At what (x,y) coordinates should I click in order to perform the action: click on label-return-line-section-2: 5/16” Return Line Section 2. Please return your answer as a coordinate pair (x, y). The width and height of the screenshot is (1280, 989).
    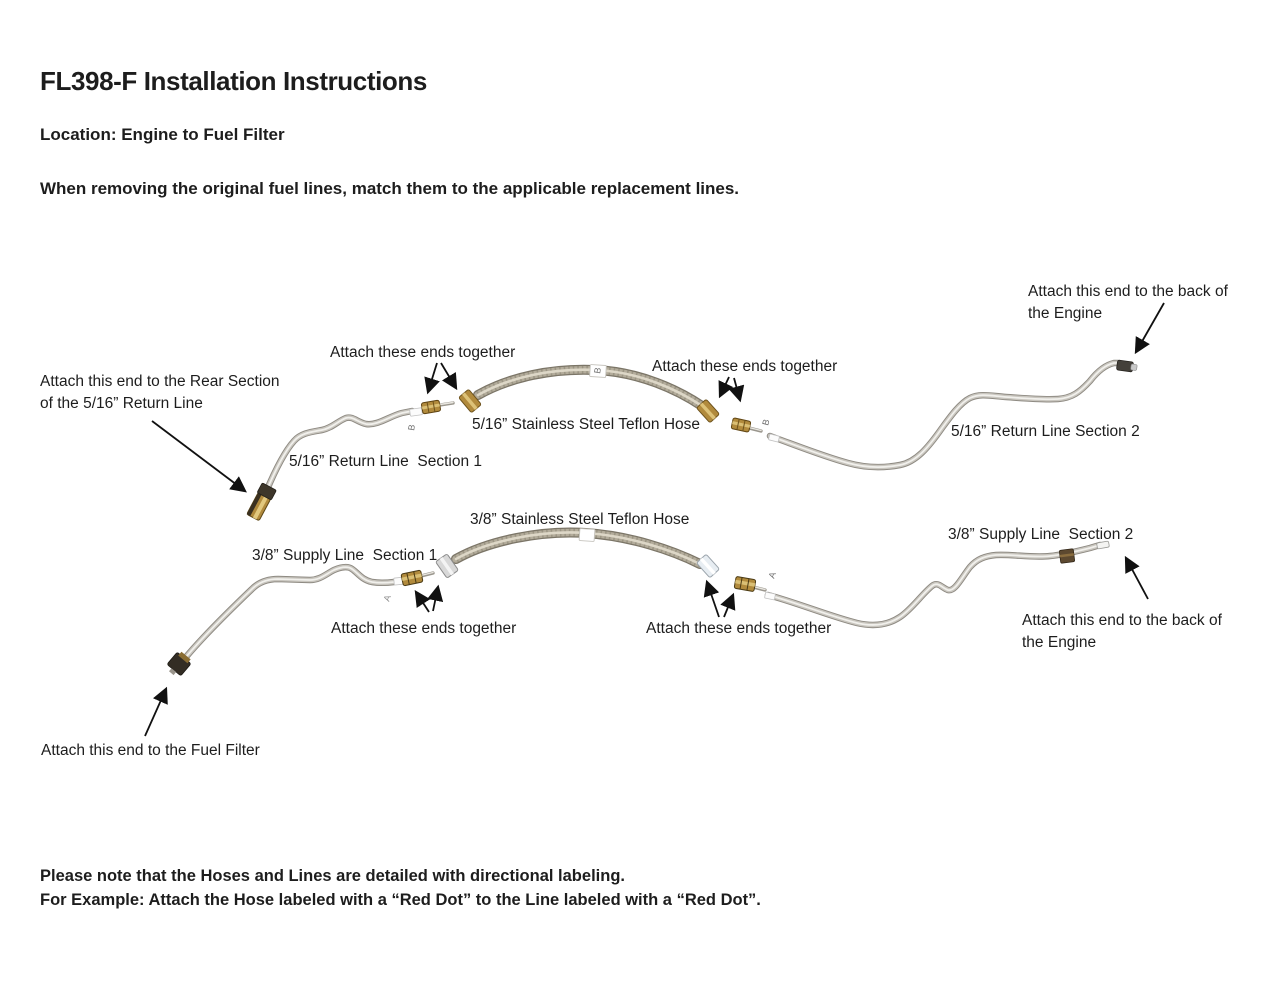
    Looking at the image, I should click on (1045, 431).